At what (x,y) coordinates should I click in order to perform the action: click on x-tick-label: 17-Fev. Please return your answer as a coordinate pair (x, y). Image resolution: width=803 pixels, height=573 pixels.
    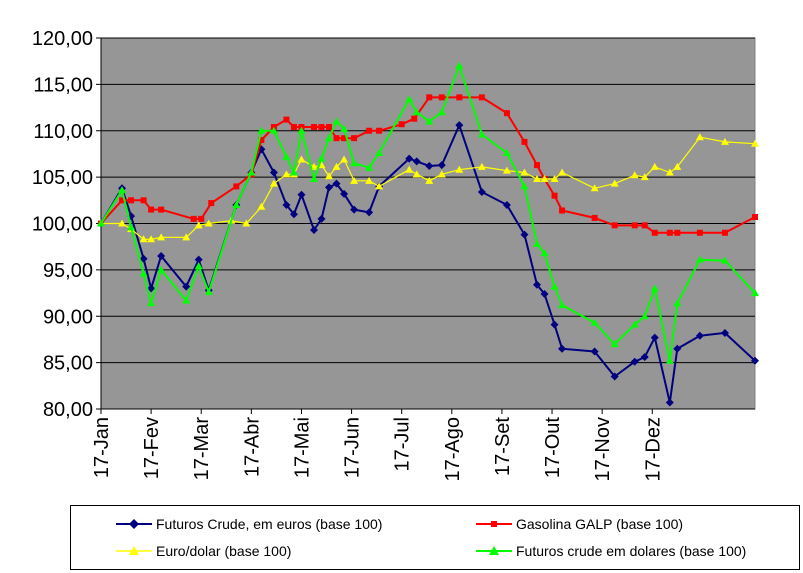
    Looking at the image, I should click on (152, 448).